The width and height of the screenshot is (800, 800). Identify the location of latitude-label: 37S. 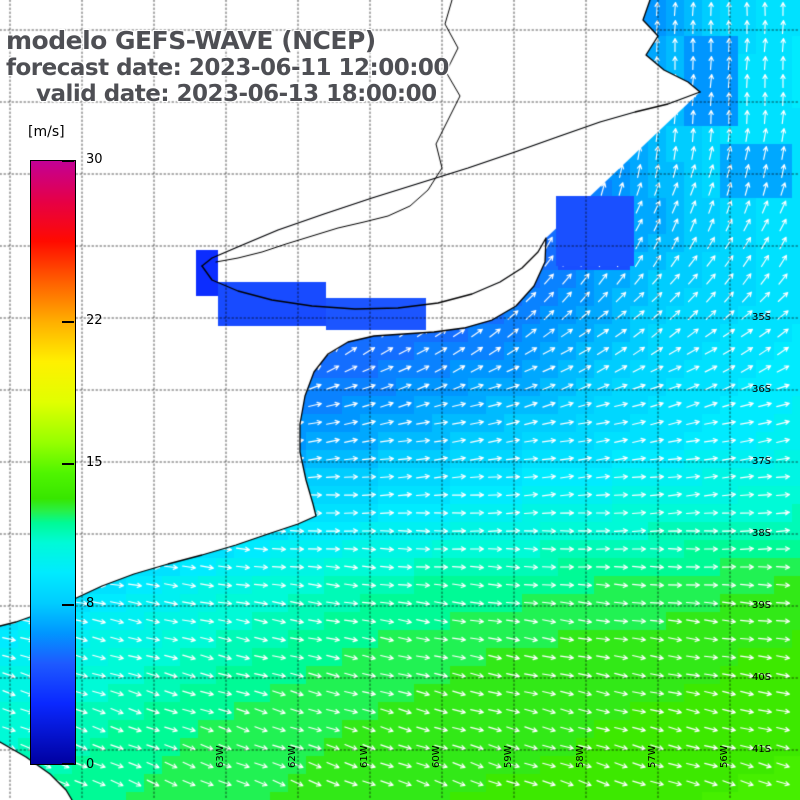
(762, 461).